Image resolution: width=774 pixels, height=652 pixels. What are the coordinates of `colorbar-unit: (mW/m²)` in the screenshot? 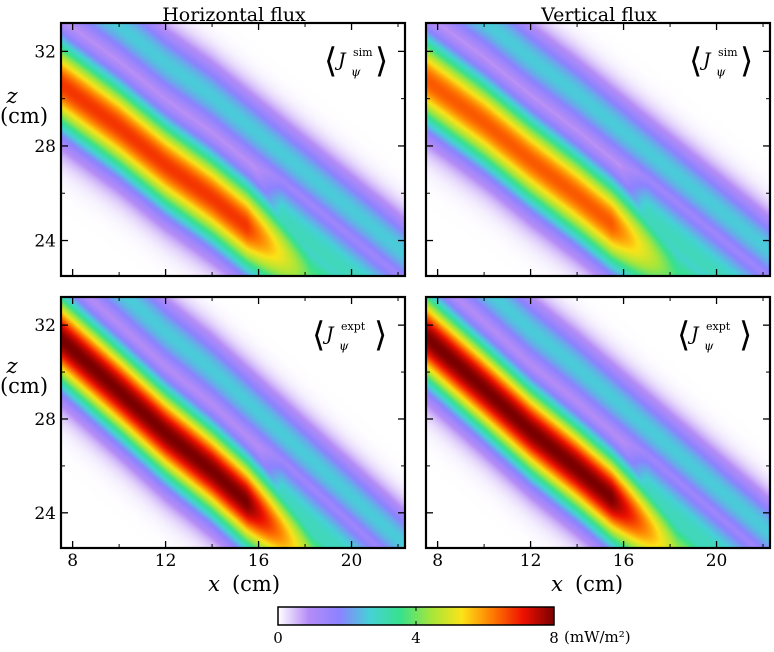 It's located at (597, 637).